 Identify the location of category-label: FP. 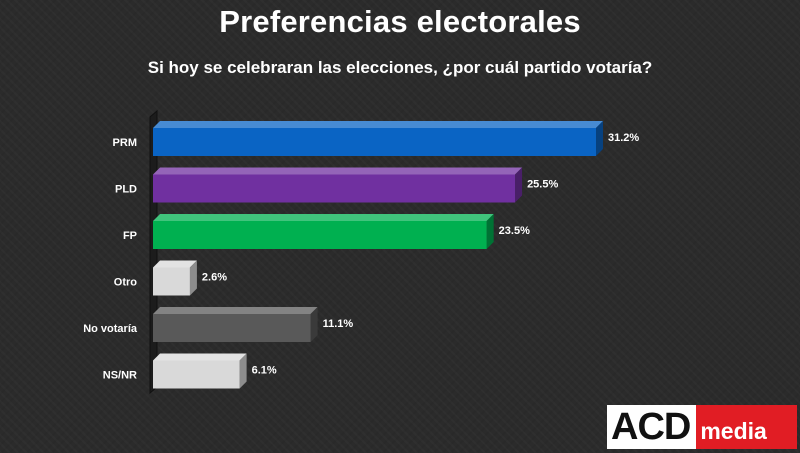
(130, 236).